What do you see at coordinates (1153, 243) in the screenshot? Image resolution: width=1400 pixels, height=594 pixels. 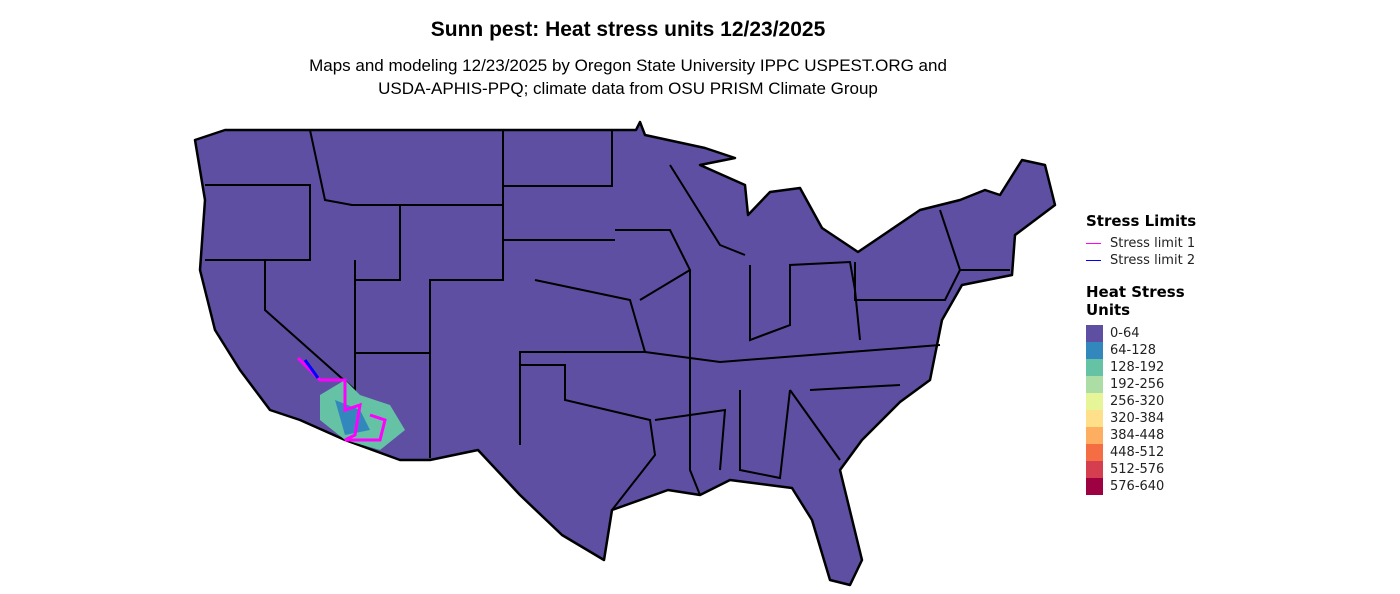 I see `legend-label: Stress limit 1` at bounding box center [1153, 243].